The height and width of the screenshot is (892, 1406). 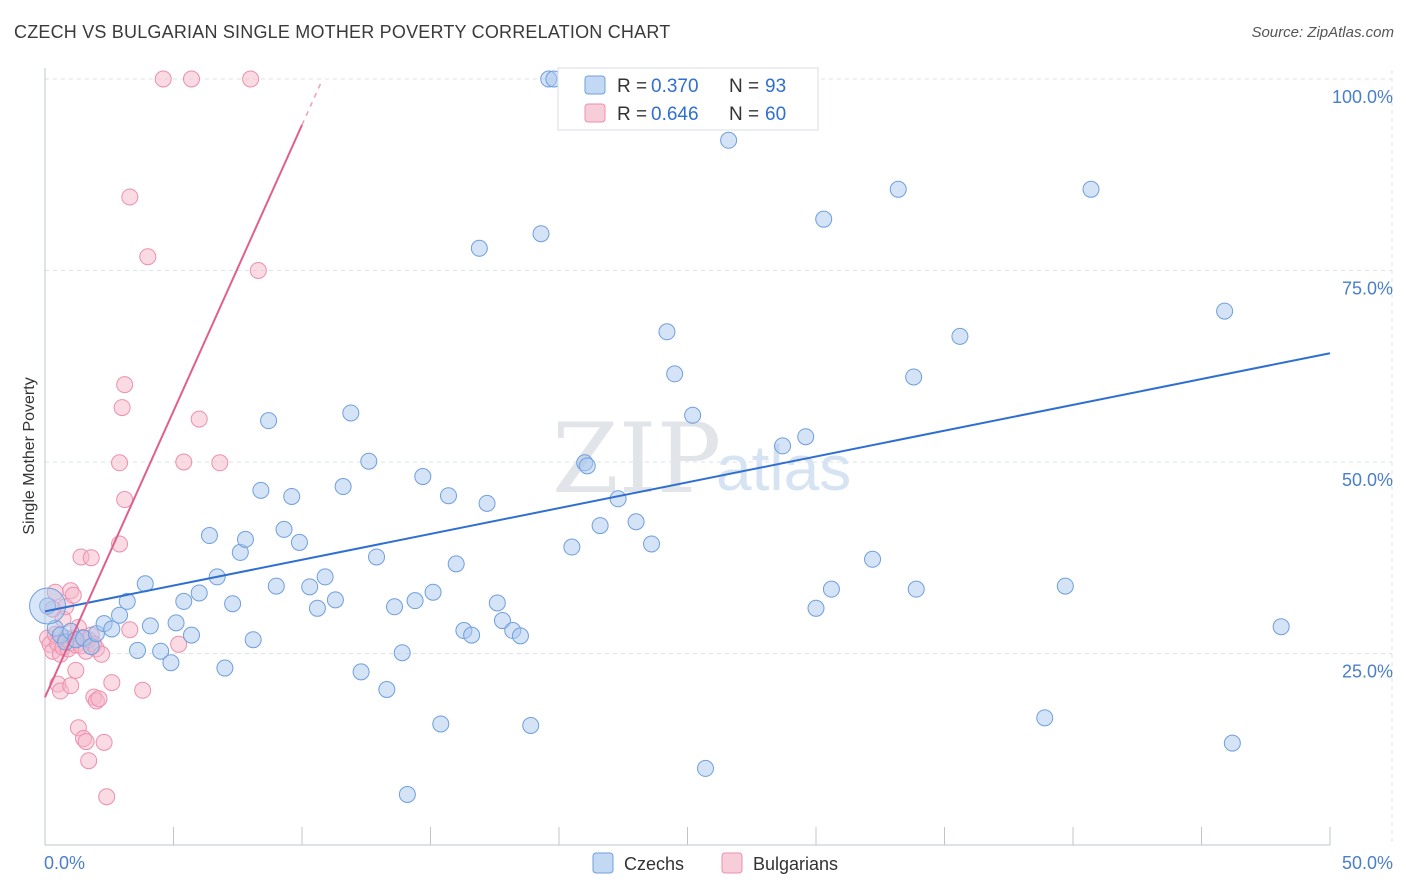 I want to click on bottom-legend-bulgarians-swatch, so click(x=732, y=863).